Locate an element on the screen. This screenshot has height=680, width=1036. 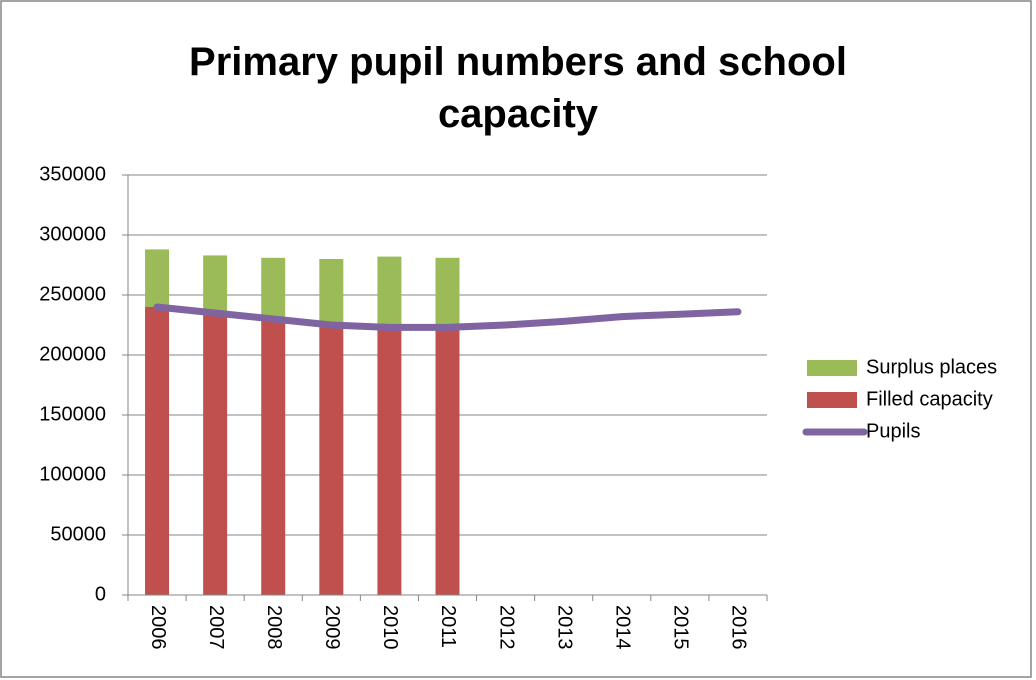
legend-label: Surplus places is located at coordinates (931, 367).